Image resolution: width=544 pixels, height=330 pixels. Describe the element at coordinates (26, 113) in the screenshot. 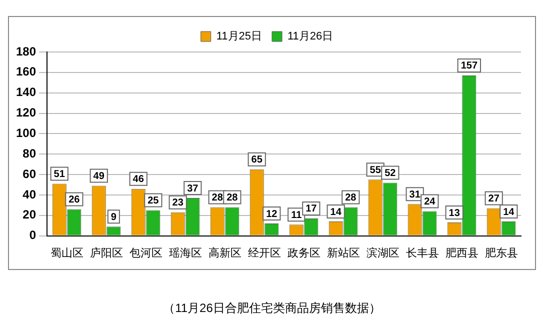

I see `y-tick-label: 120` at that location.